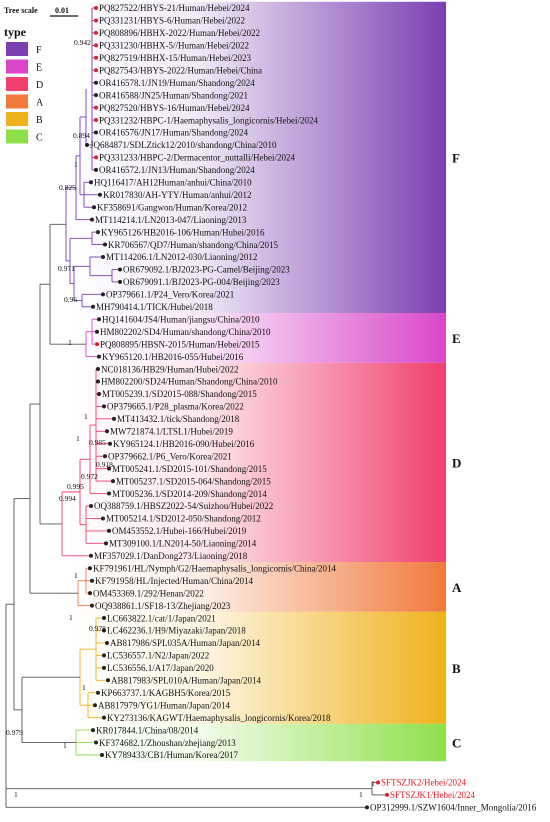 The width and height of the screenshot is (550, 822). I want to click on tip-label: AB817983/SPL010A/Human/Japan/2014, so click(186, 681).